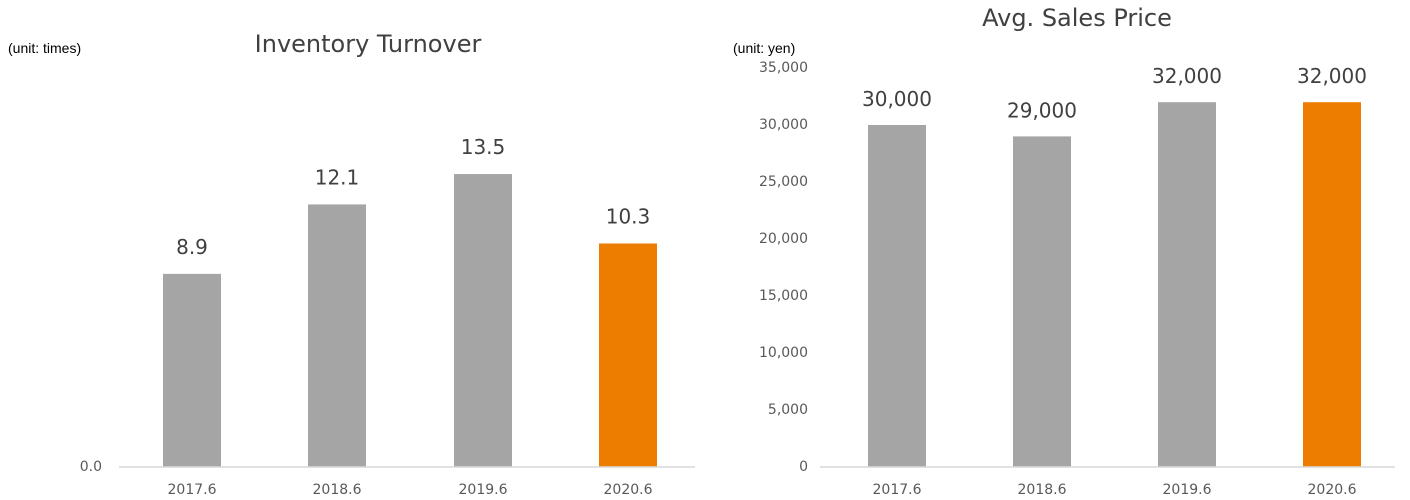 The height and width of the screenshot is (500, 1410). I want to click on y-tick-label: 25,000, so click(783, 182).